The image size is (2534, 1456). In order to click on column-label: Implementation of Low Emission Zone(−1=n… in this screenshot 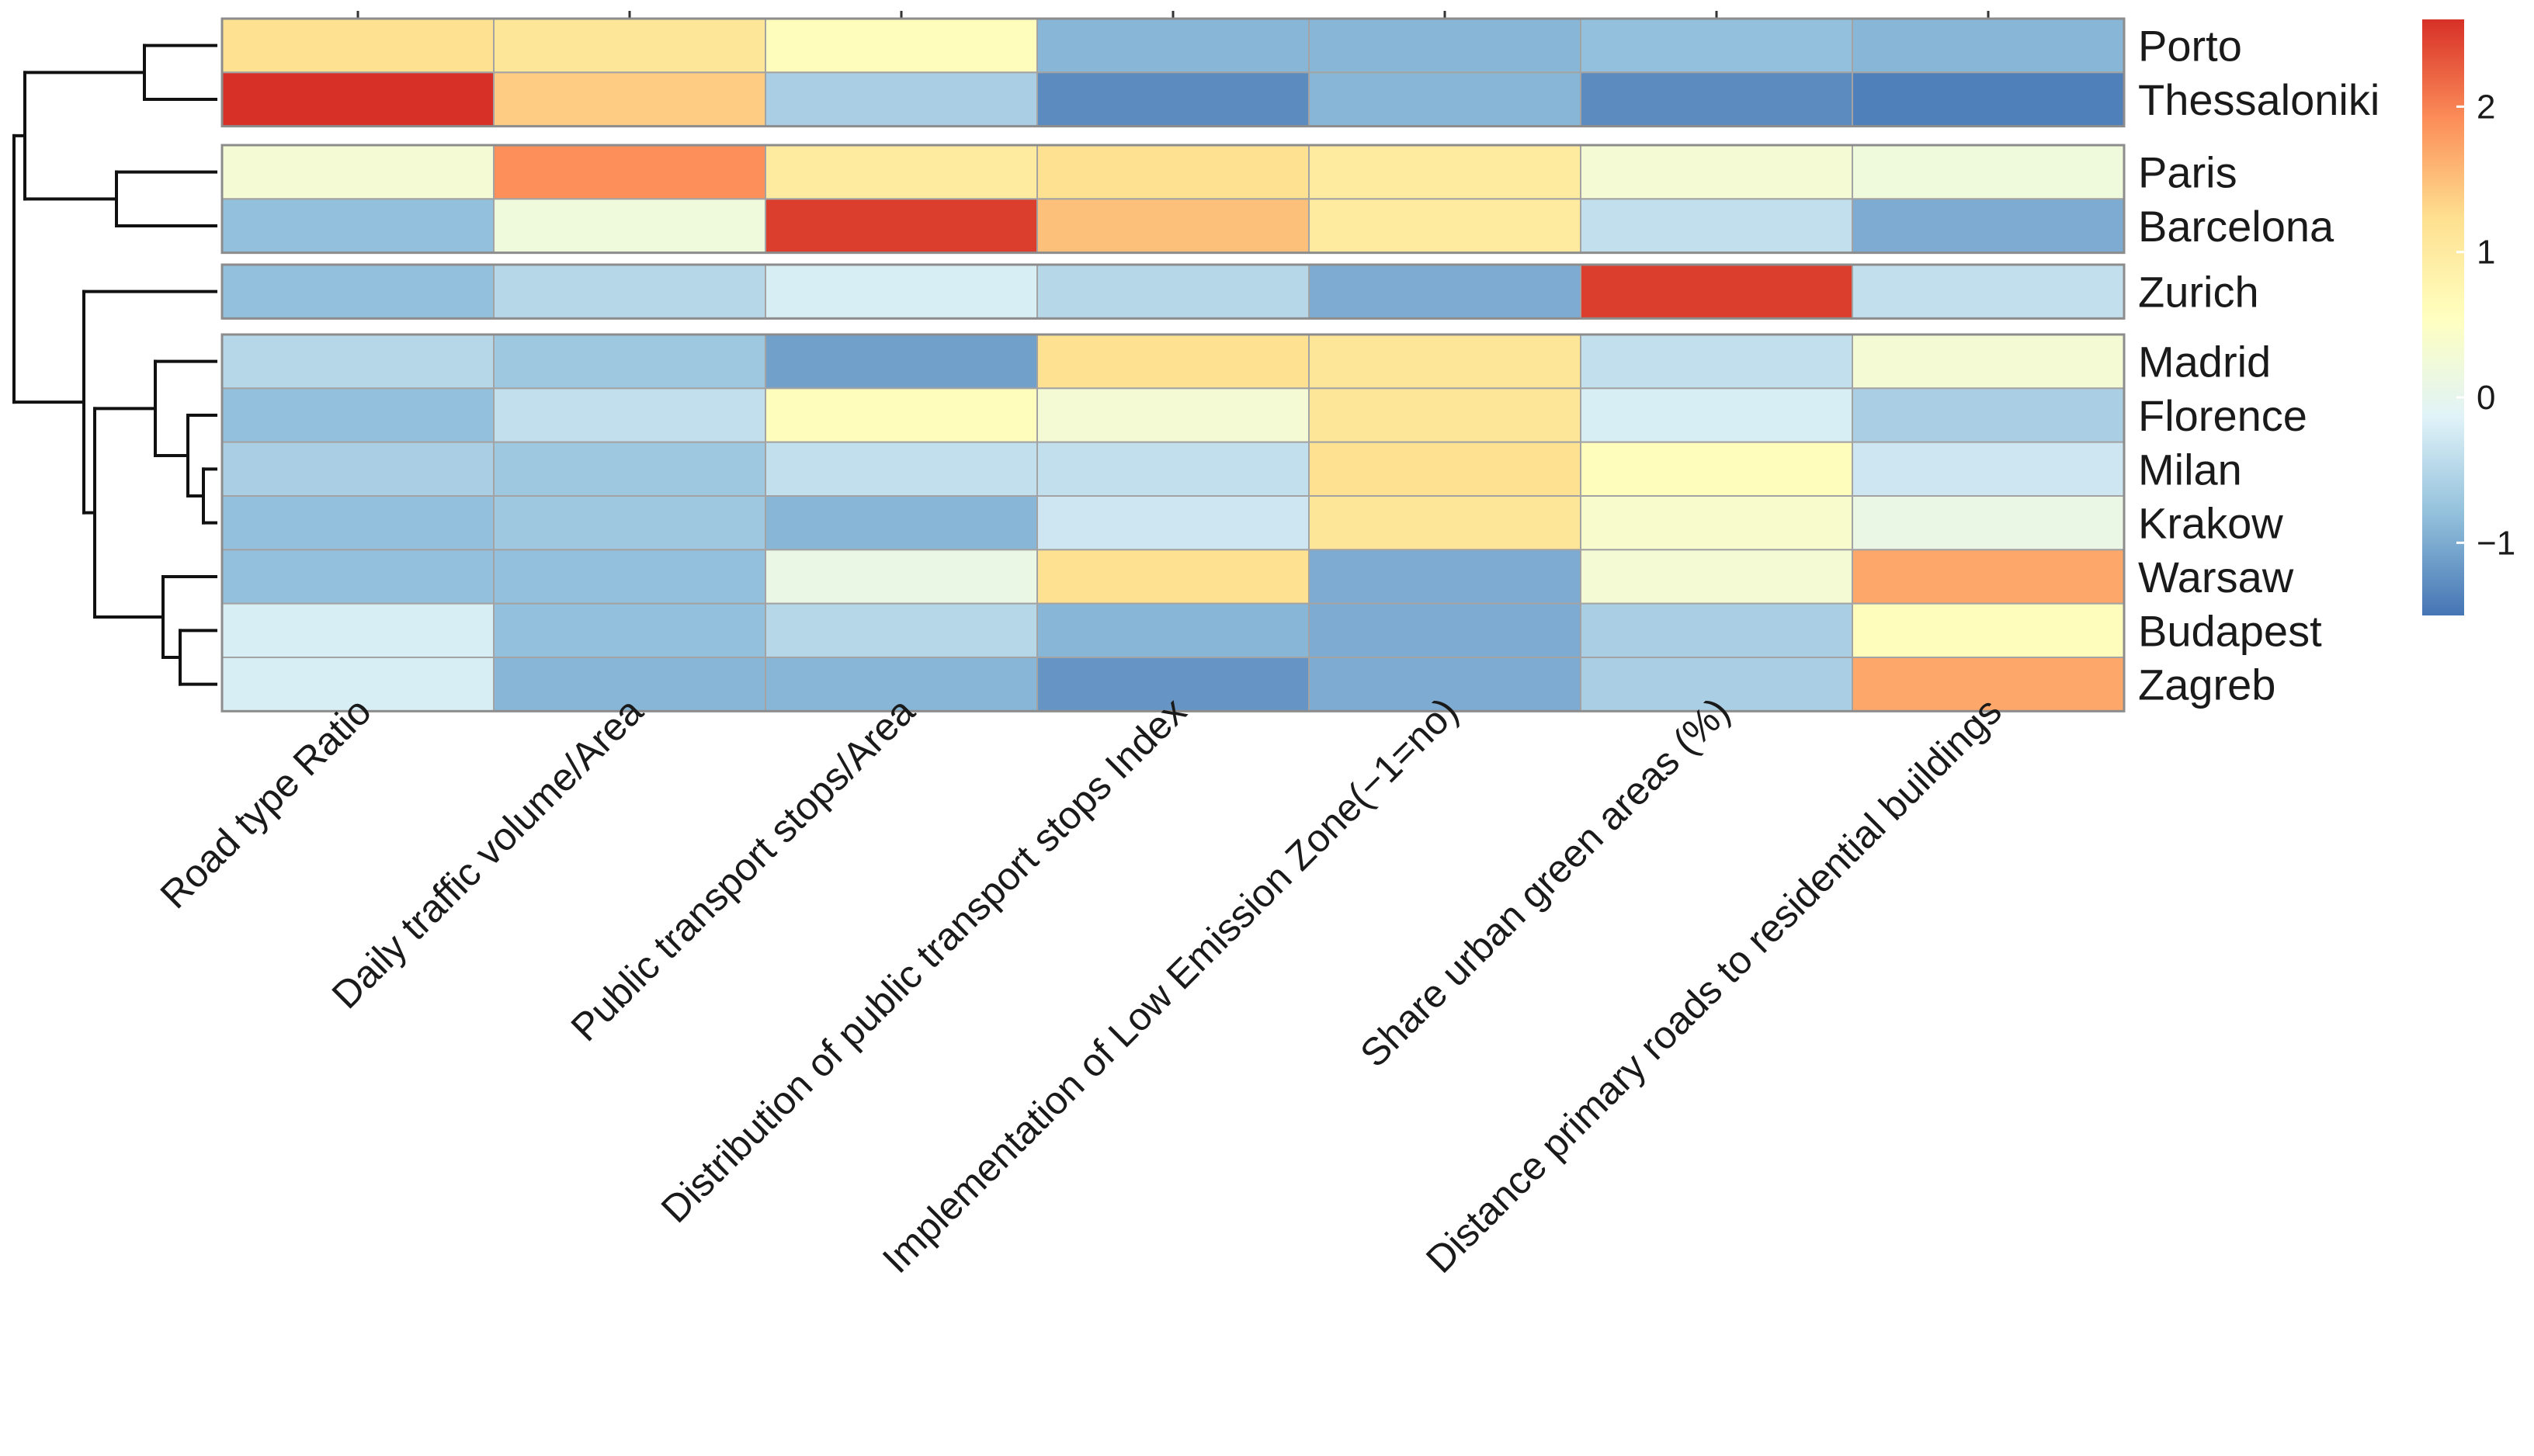, I will do `click(1170, 985)`.